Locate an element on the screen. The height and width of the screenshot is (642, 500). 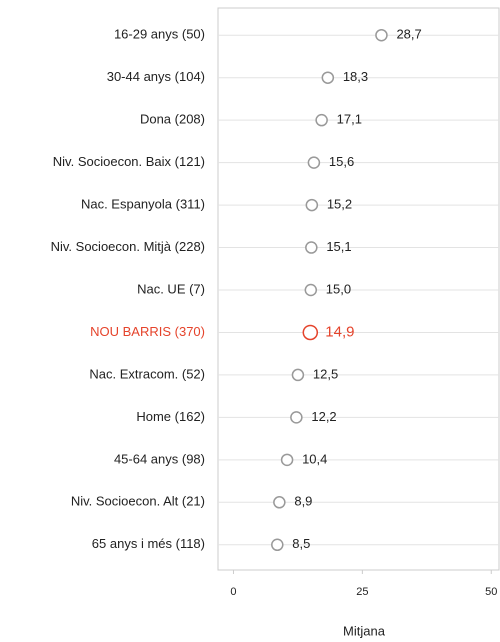
category-label: Nac. UE (7) is located at coordinates (171, 288).